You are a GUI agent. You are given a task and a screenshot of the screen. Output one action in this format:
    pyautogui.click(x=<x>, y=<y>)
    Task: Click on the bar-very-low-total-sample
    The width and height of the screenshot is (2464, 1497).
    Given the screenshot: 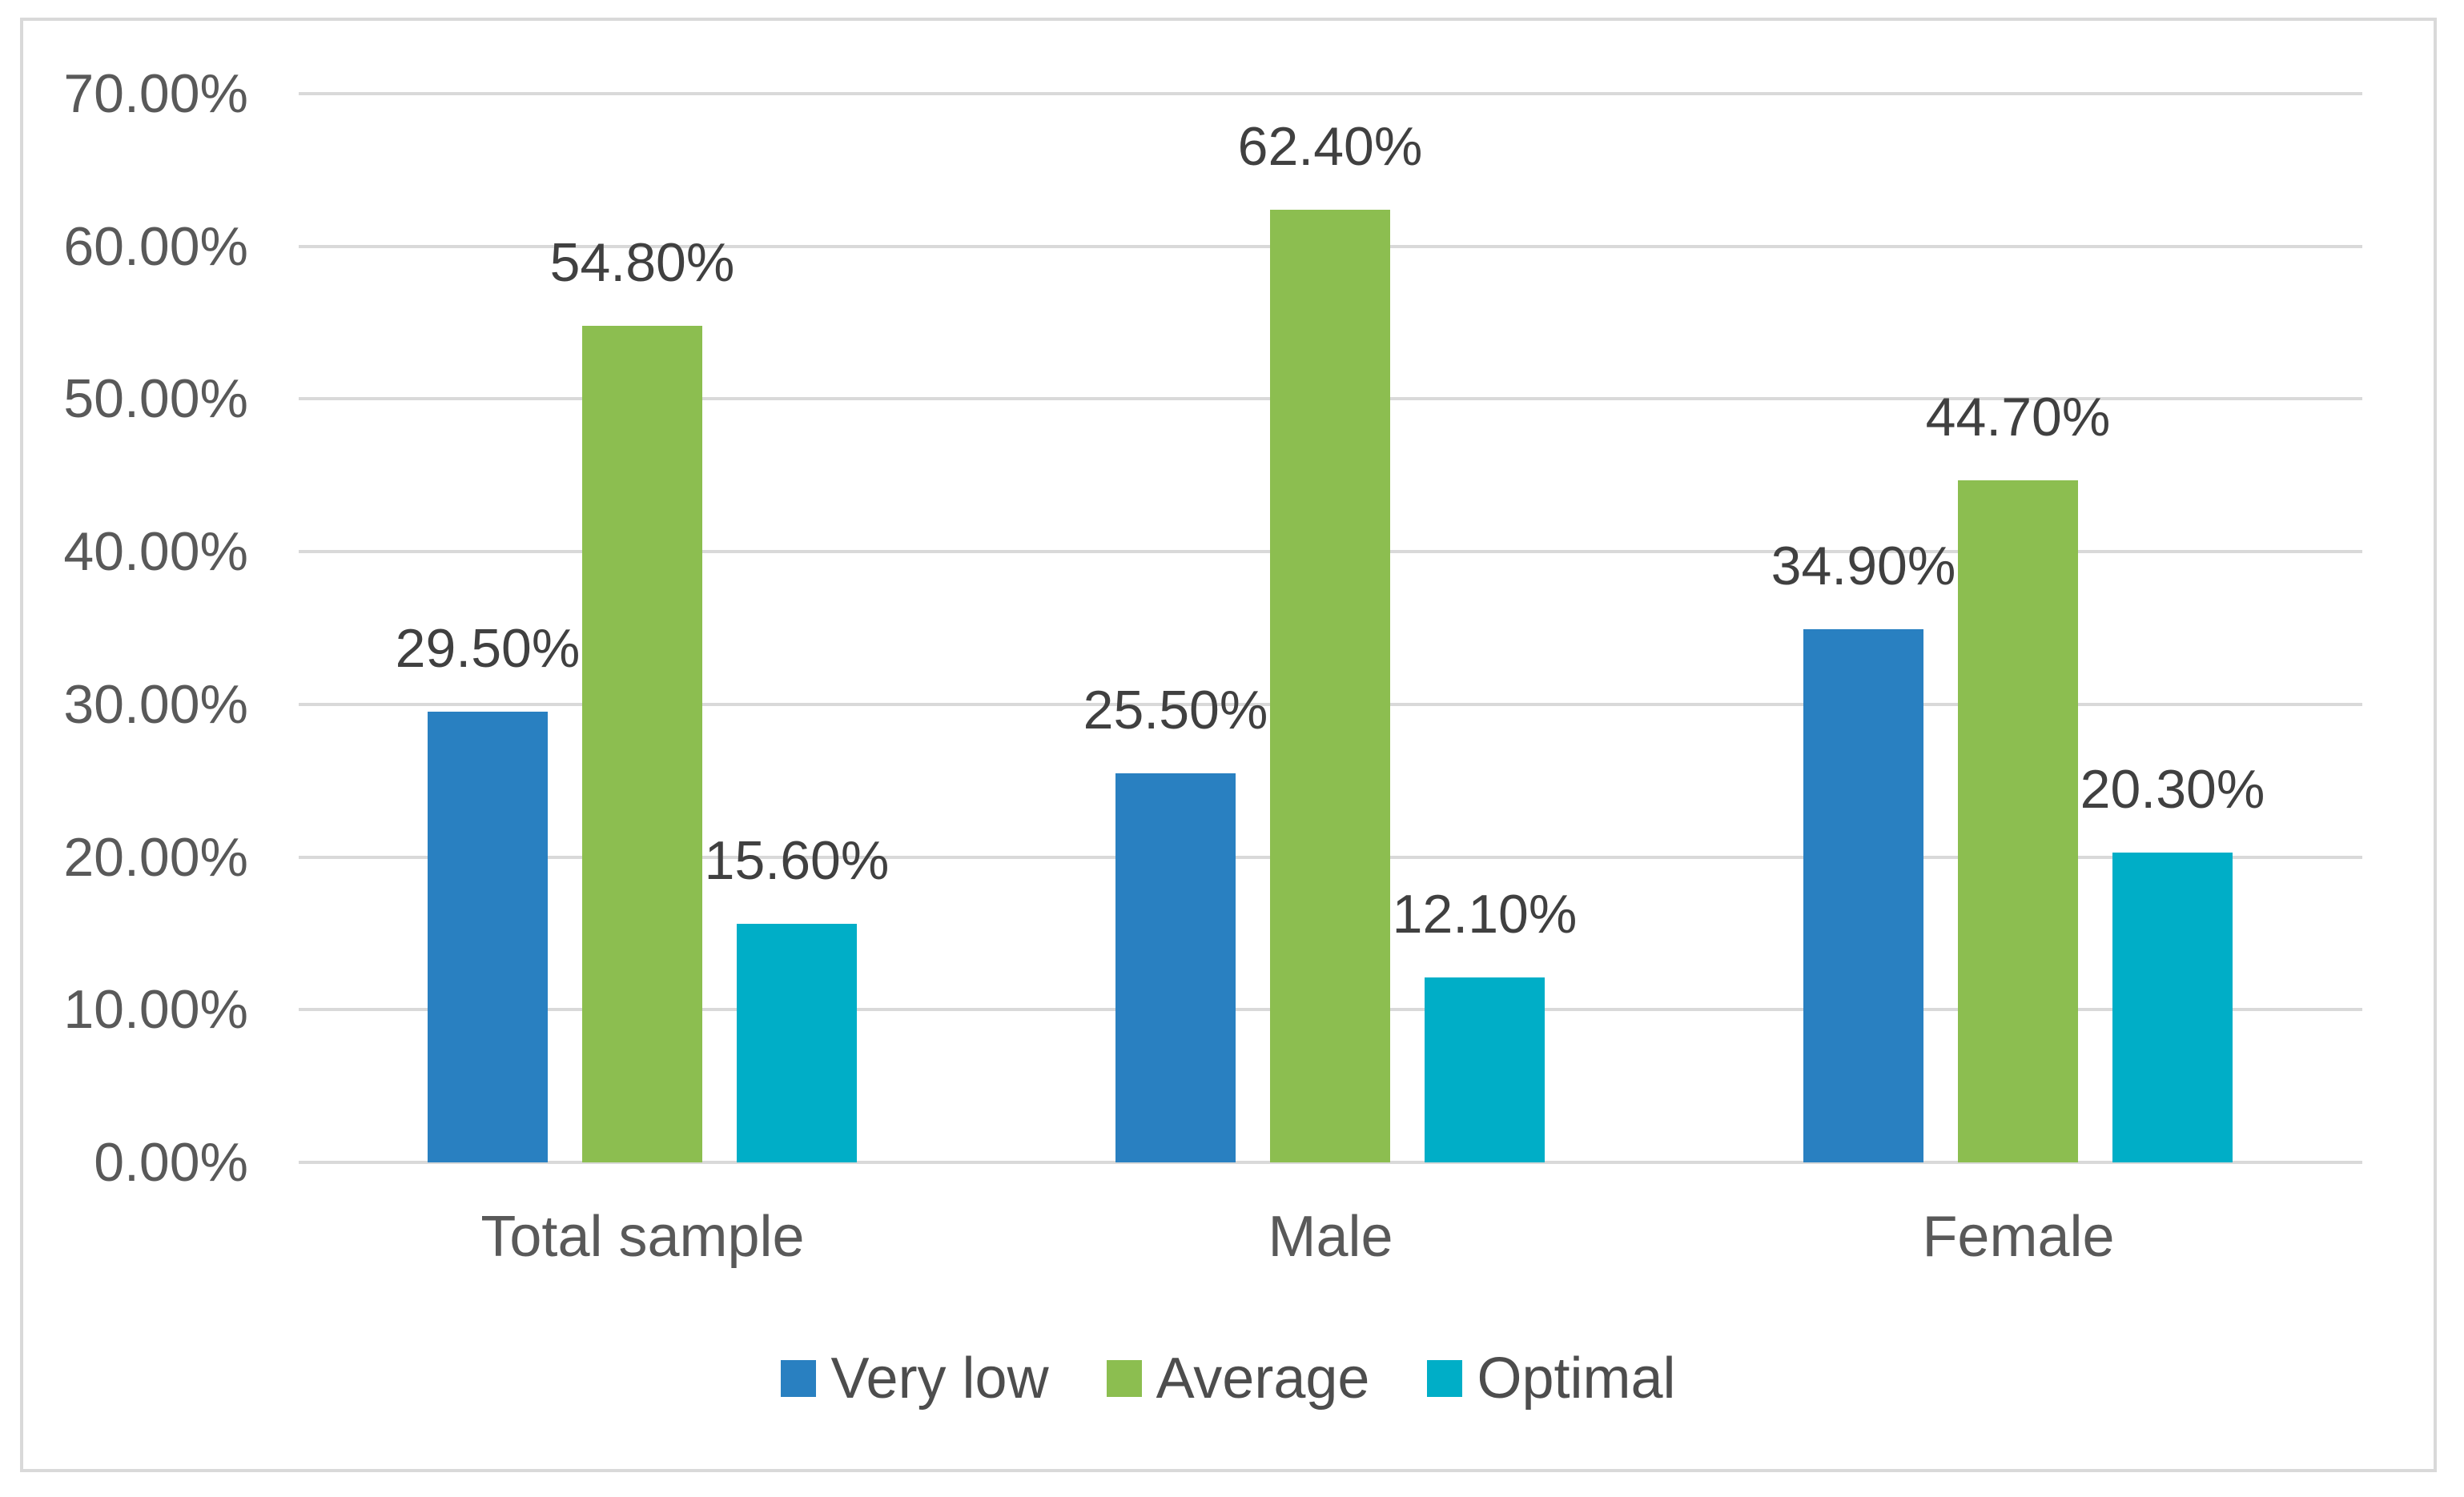 What is the action you would take?
    pyautogui.click(x=488, y=937)
    